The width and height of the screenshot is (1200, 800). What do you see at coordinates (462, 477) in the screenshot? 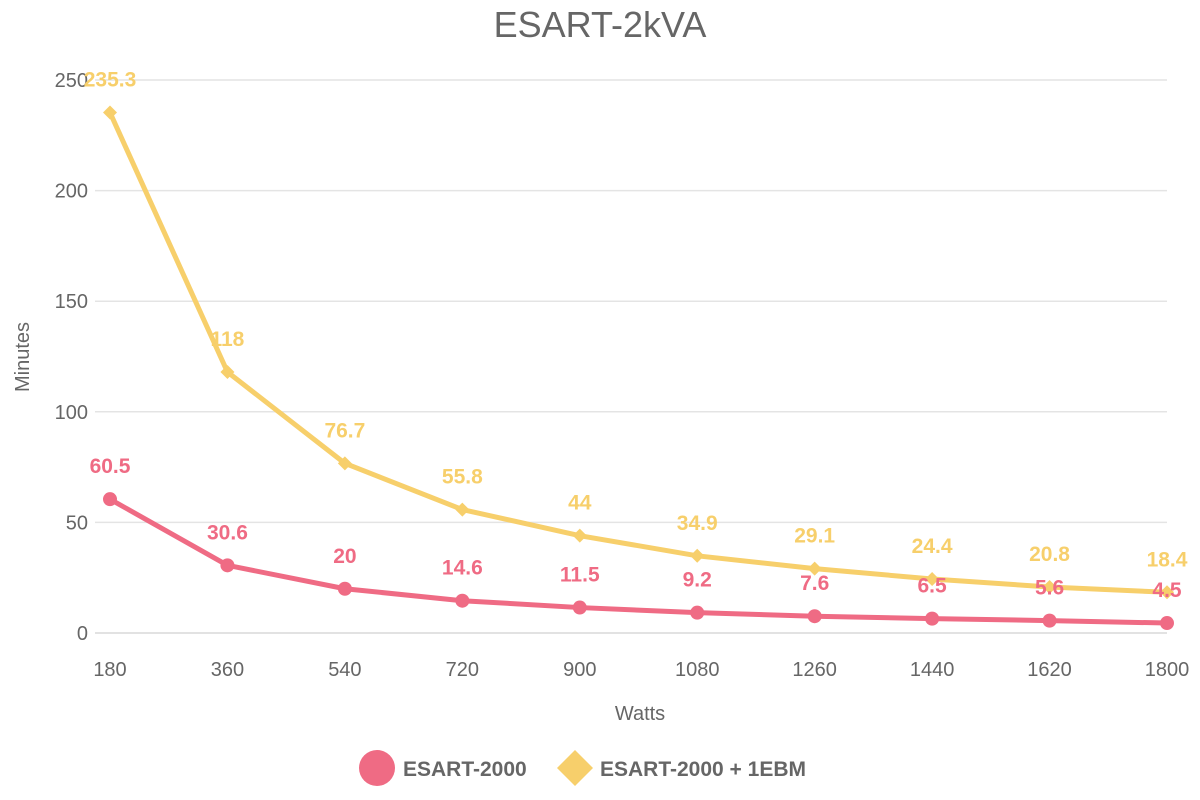
I see `data-label: 55.8` at bounding box center [462, 477].